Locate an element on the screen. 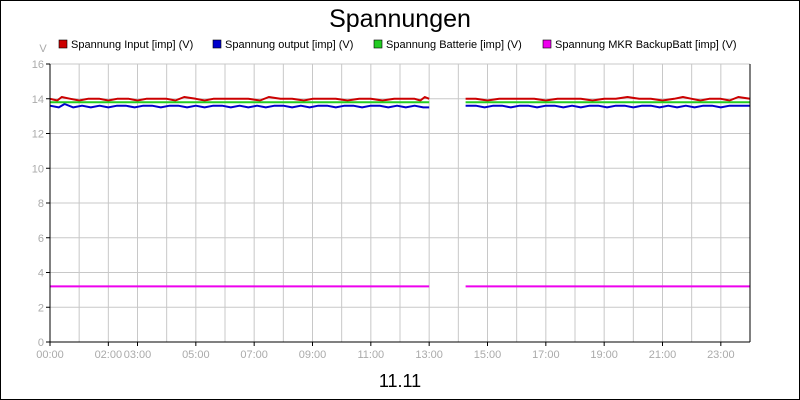 Image resolution: width=800 pixels, height=400 pixels. y-tick-label: 2 is located at coordinates (41, 308).